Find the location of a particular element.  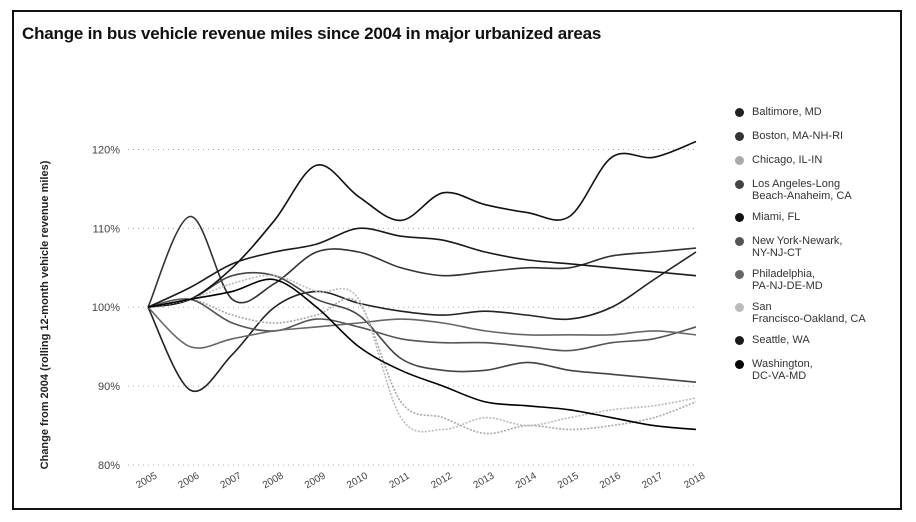

series-line-los-angeles-long-beach-anaheim-ca is located at coordinates (422, 327).